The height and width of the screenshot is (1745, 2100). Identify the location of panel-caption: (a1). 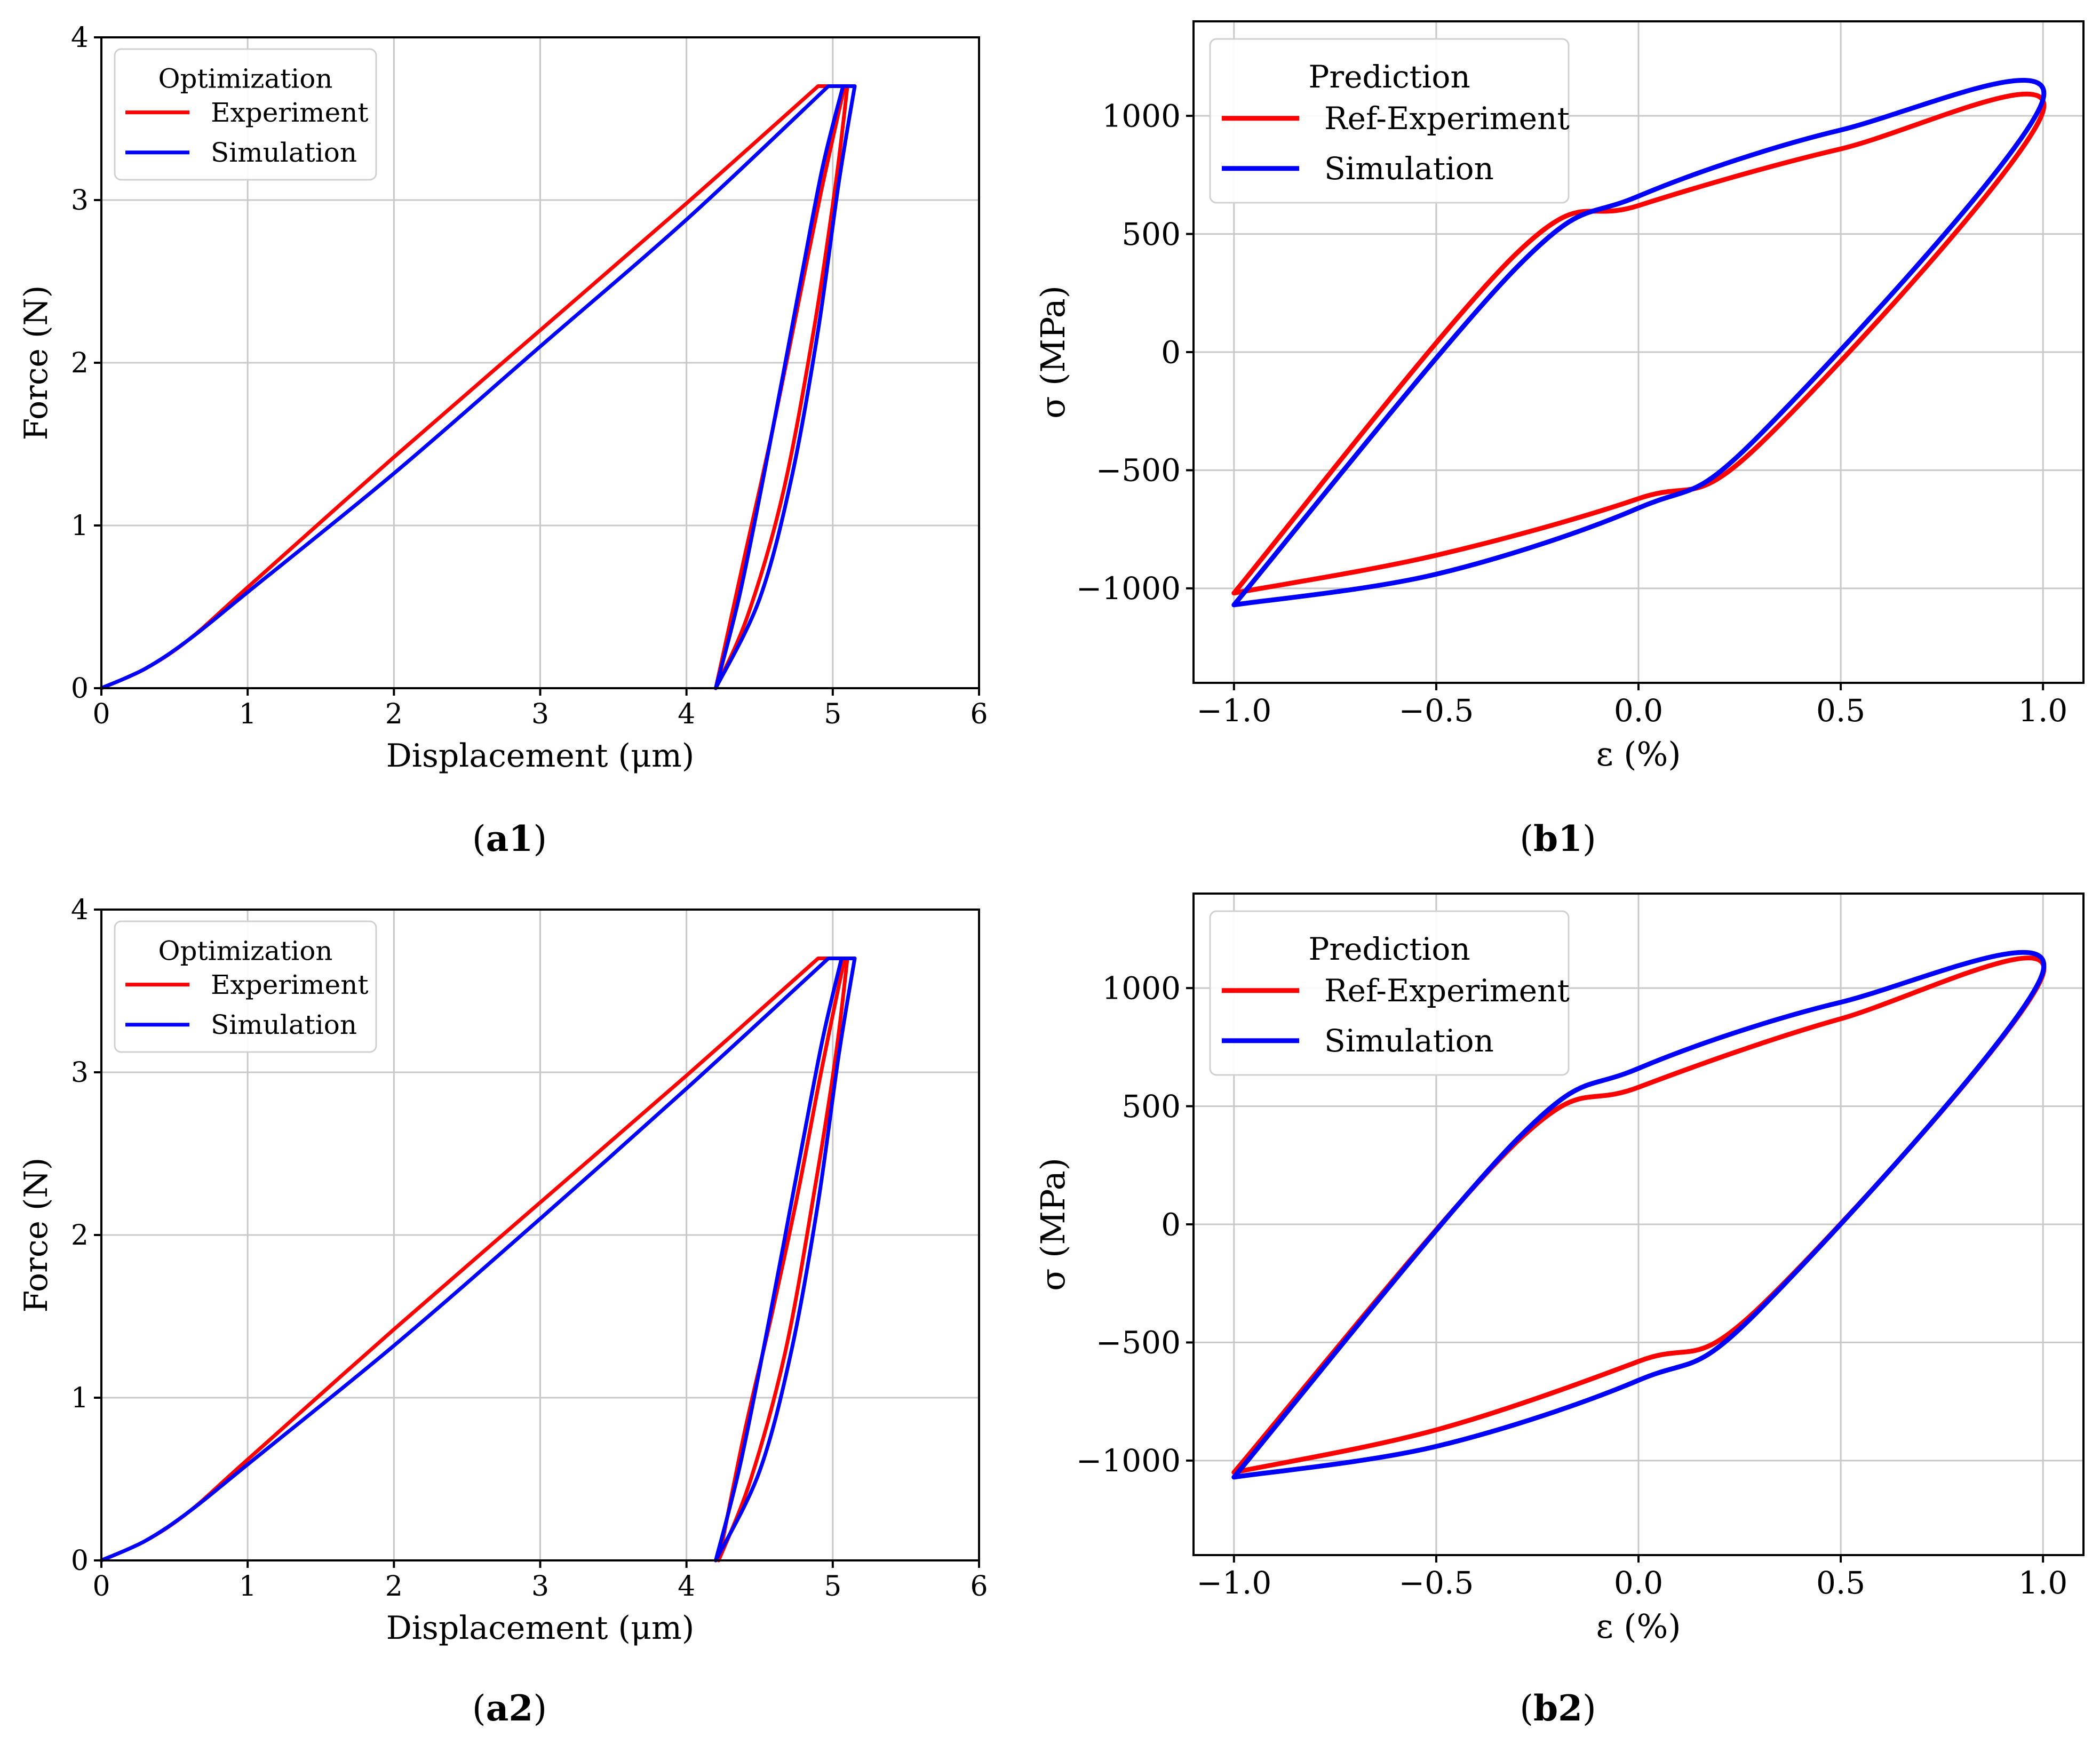
(509, 838).